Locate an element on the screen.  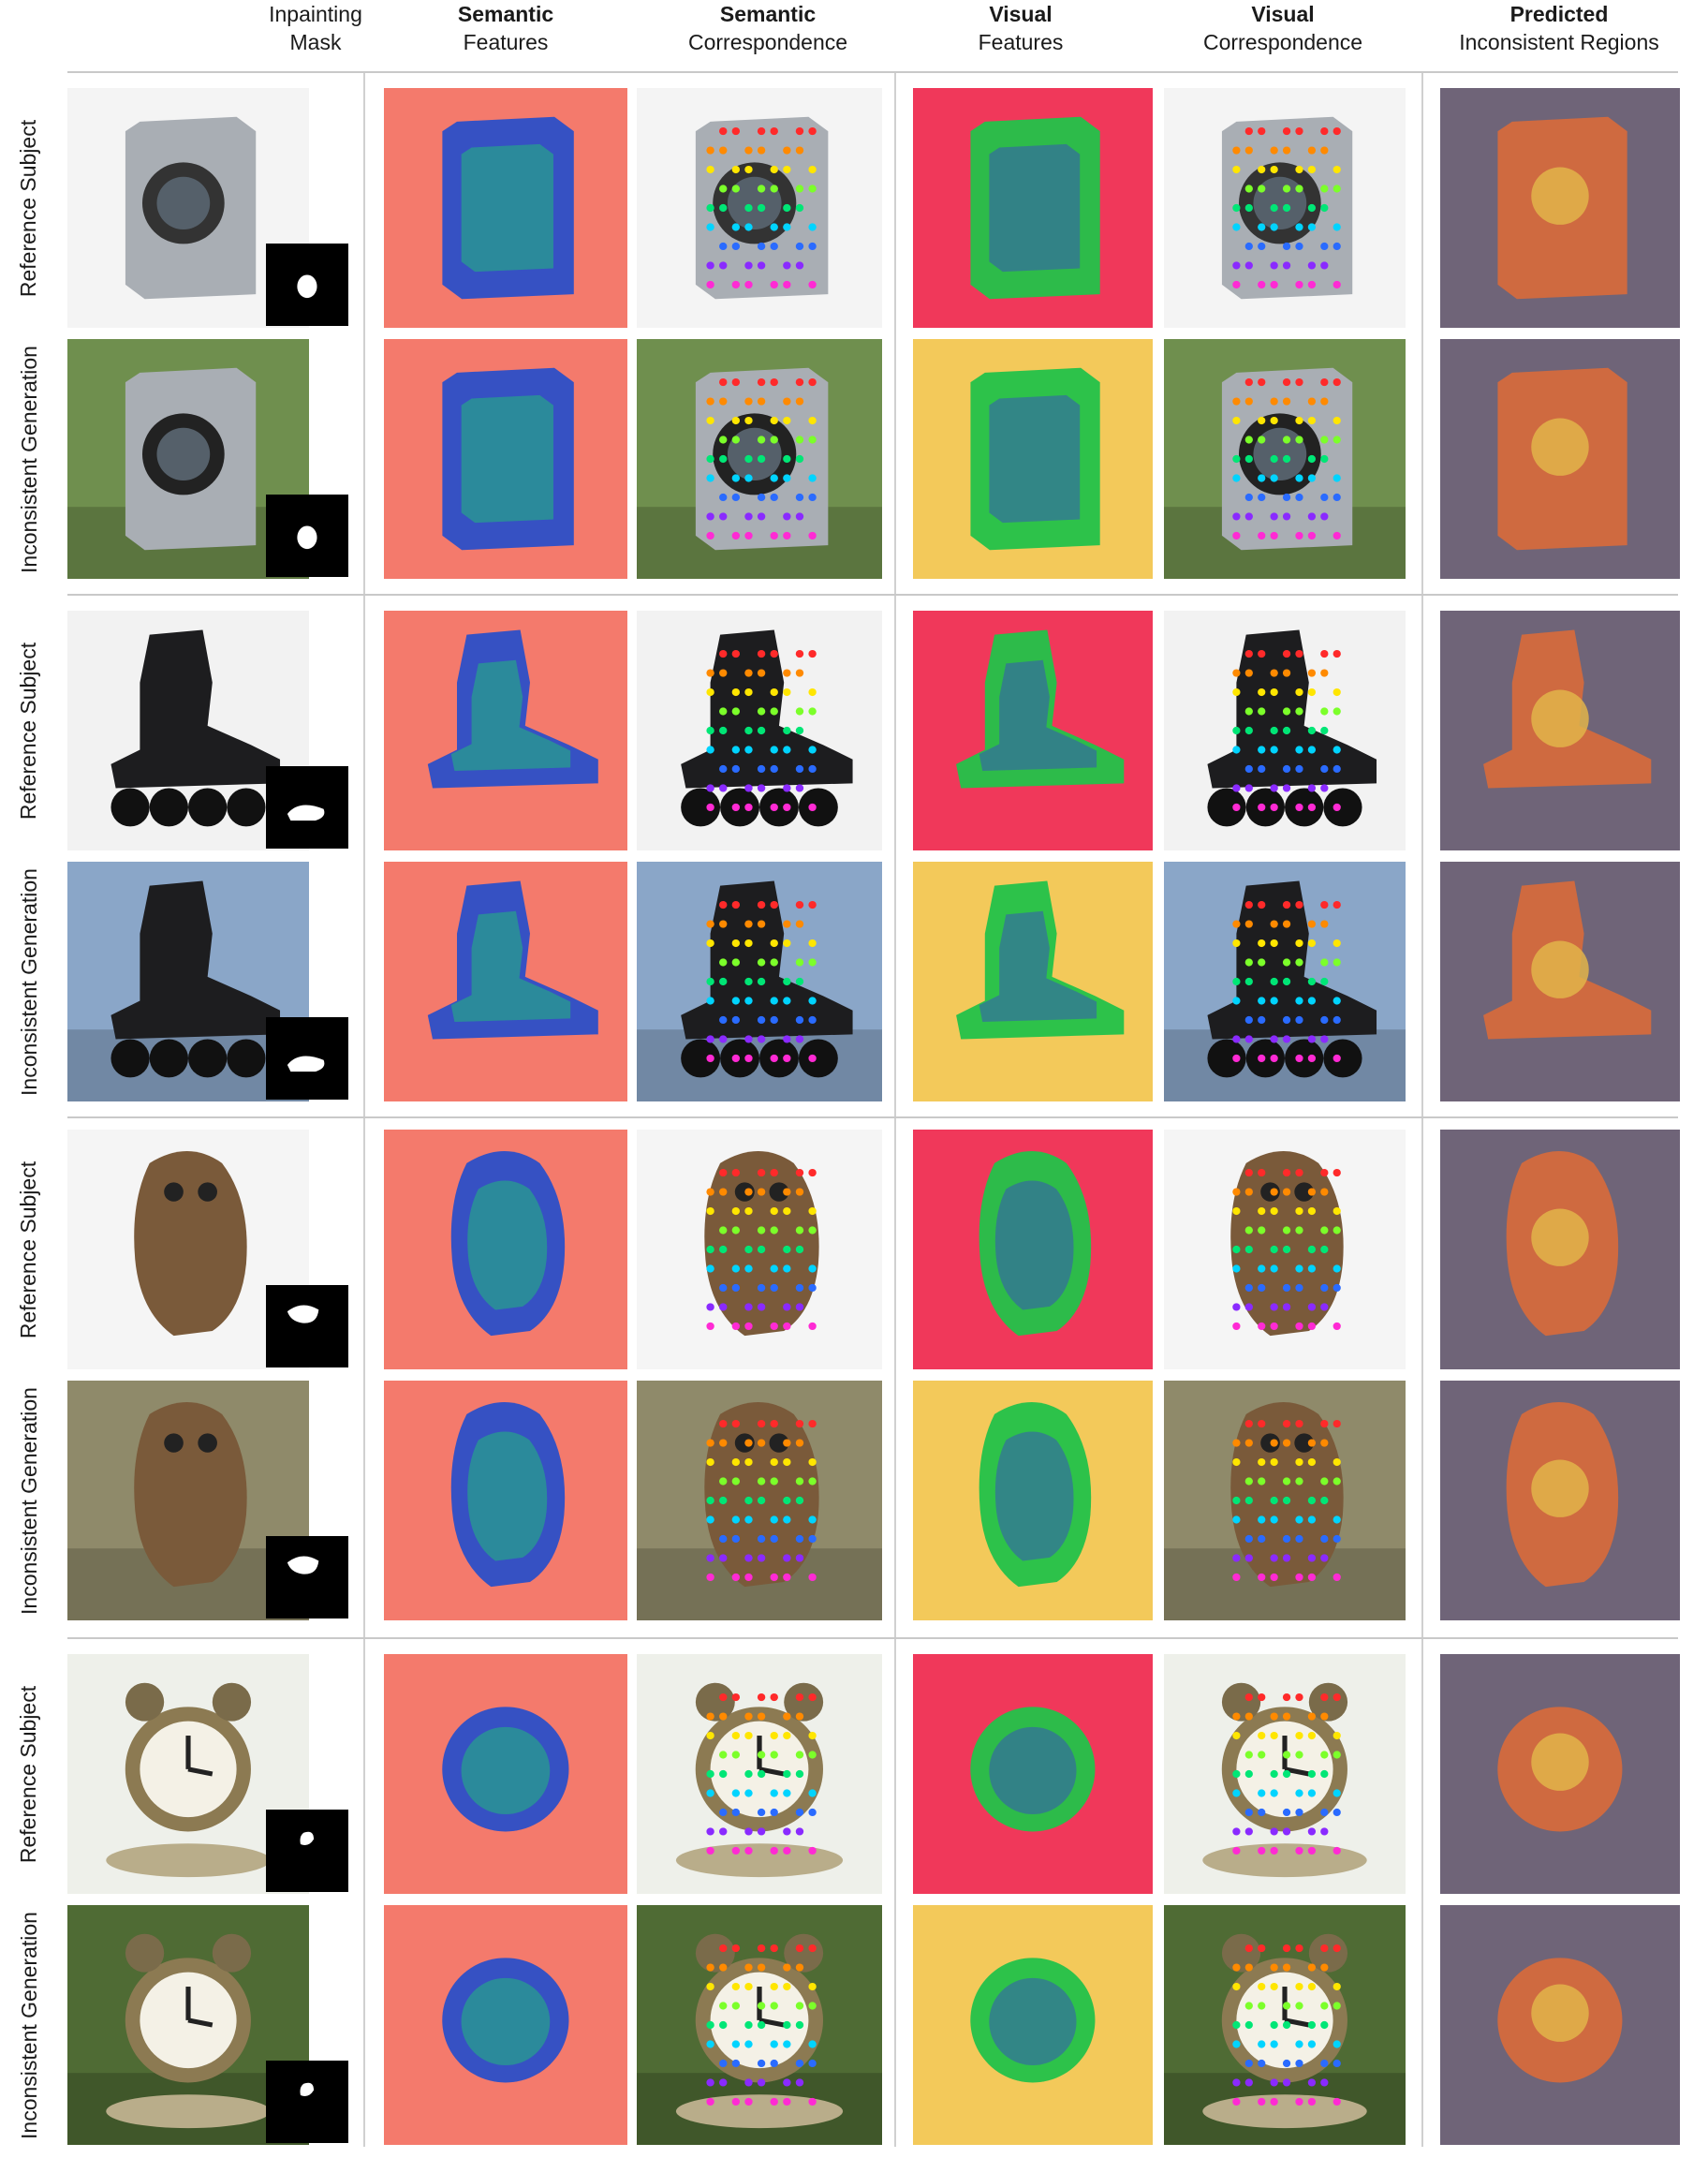
panel-alarm-clock-reference-semfeat is located at coordinates (505, 1774).